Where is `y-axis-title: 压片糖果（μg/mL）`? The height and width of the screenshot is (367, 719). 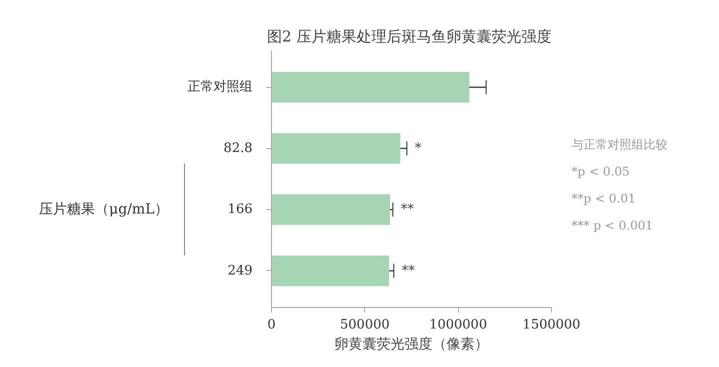
y-axis-title: 压片糖果（μg/mL） is located at coordinates (104, 210).